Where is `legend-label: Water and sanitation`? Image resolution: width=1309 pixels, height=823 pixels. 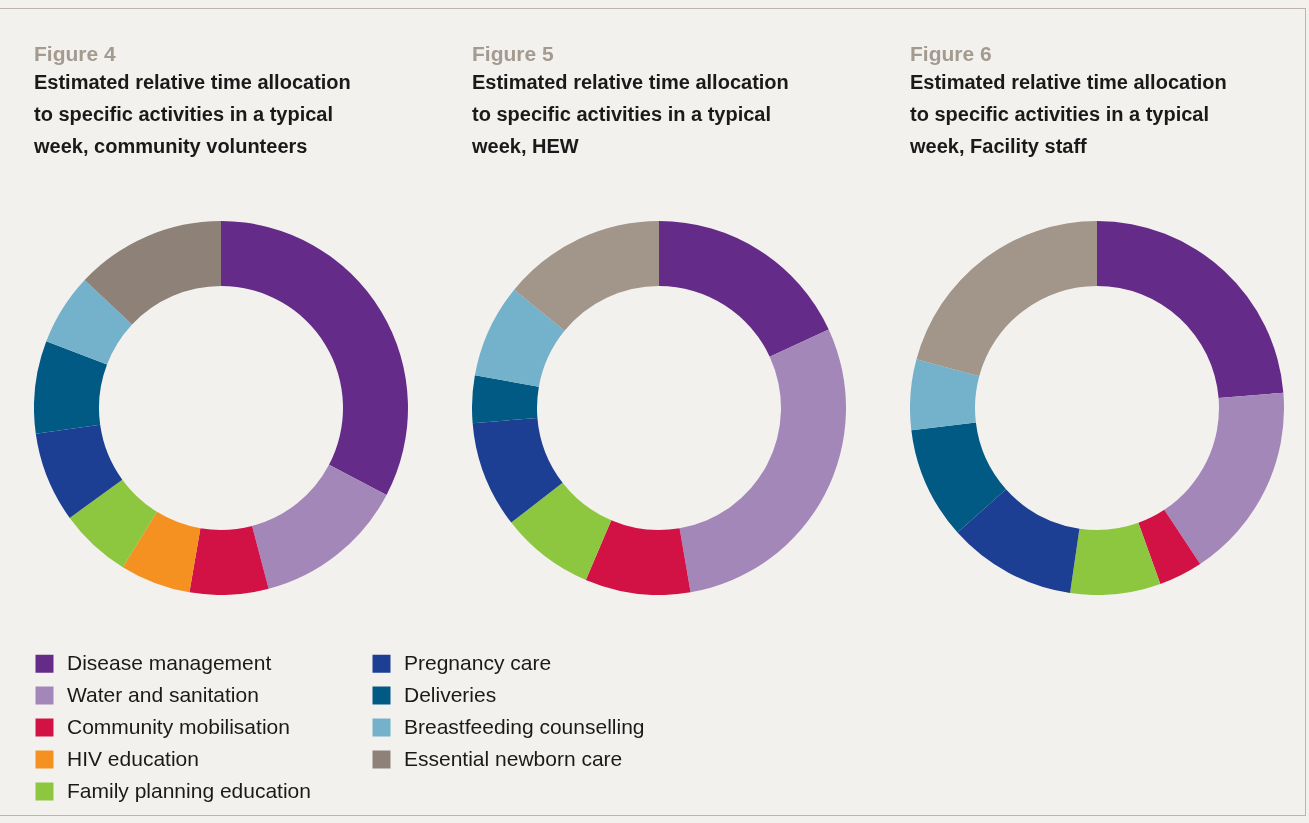
legend-label: Water and sanitation is located at coordinates (163, 694).